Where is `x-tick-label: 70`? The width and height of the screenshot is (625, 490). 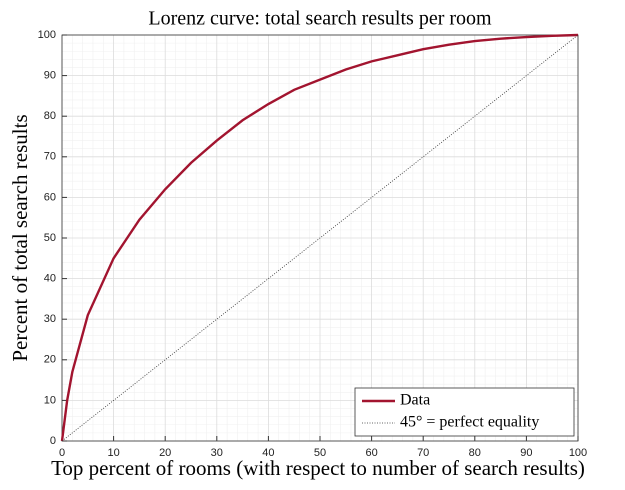
x-tick-label: 70 is located at coordinates (423, 453).